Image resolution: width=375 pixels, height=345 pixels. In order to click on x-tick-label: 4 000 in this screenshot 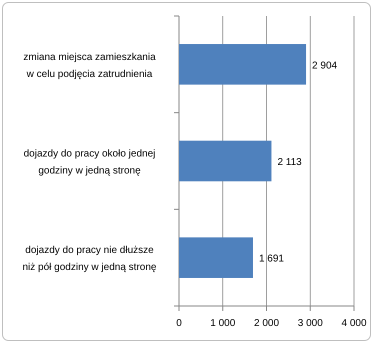, I will do `click(354, 323)`.